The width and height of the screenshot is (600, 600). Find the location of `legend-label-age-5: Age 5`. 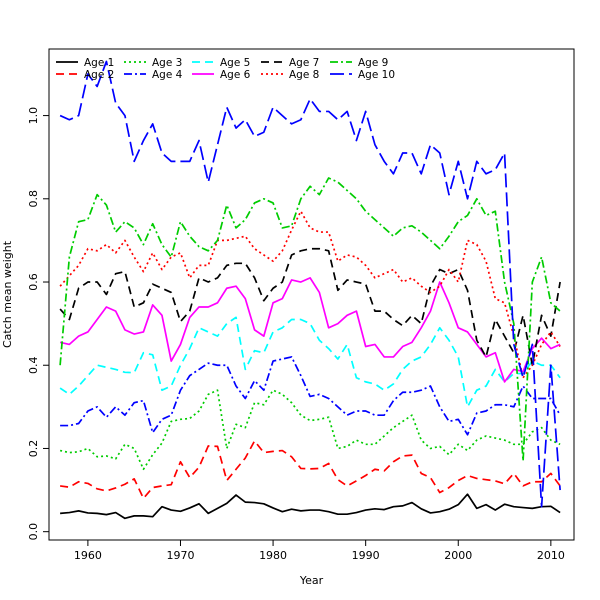

legend-label-age-5: Age 5 is located at coordinates (235, 63).